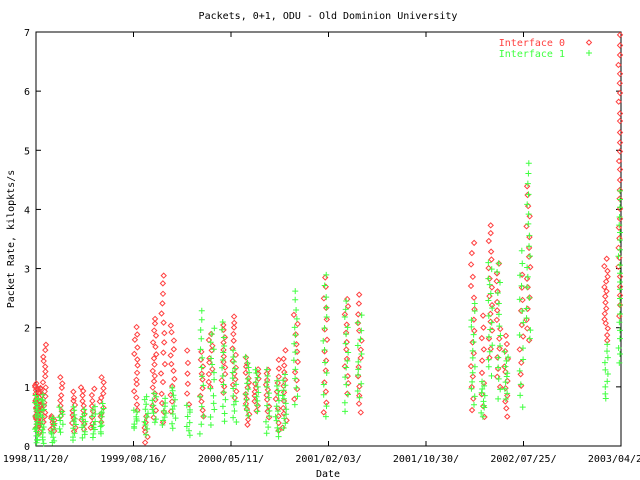 This screenshot has width=640, height=480. I want to click on legend-label-interface-0: Interface 0, so click(532, 43).